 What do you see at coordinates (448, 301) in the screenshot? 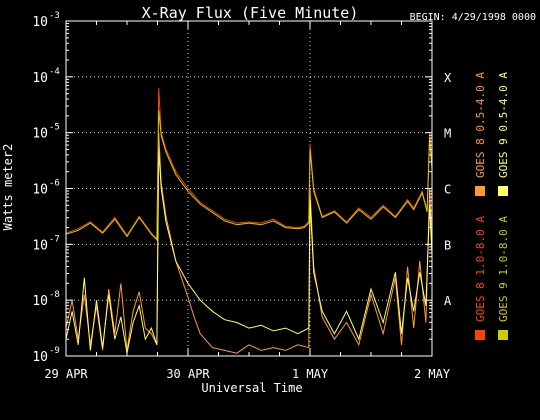
I see `flare-class-label: A` at bounding box center [448, 301].